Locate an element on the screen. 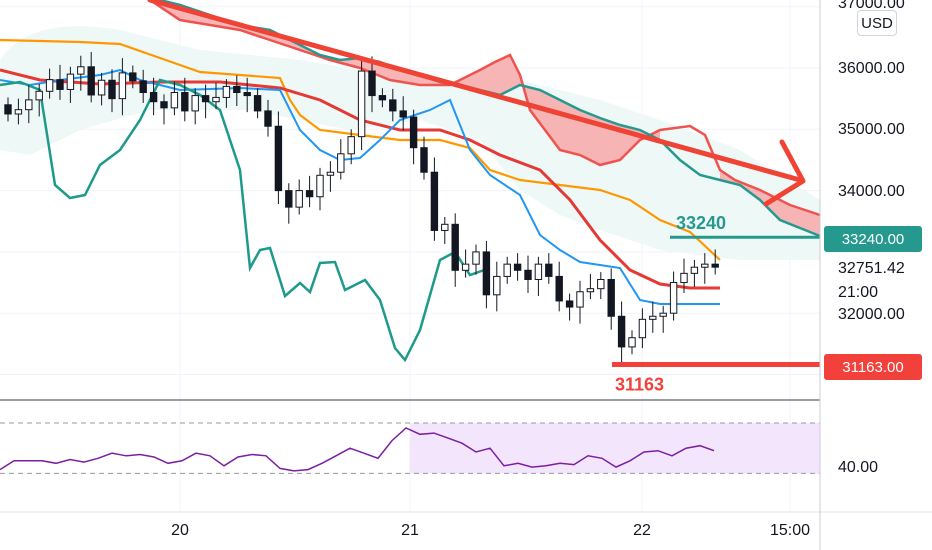 The height and width of the screenshot is (550, 932). rsi-band is located at coordinates (615, 448).